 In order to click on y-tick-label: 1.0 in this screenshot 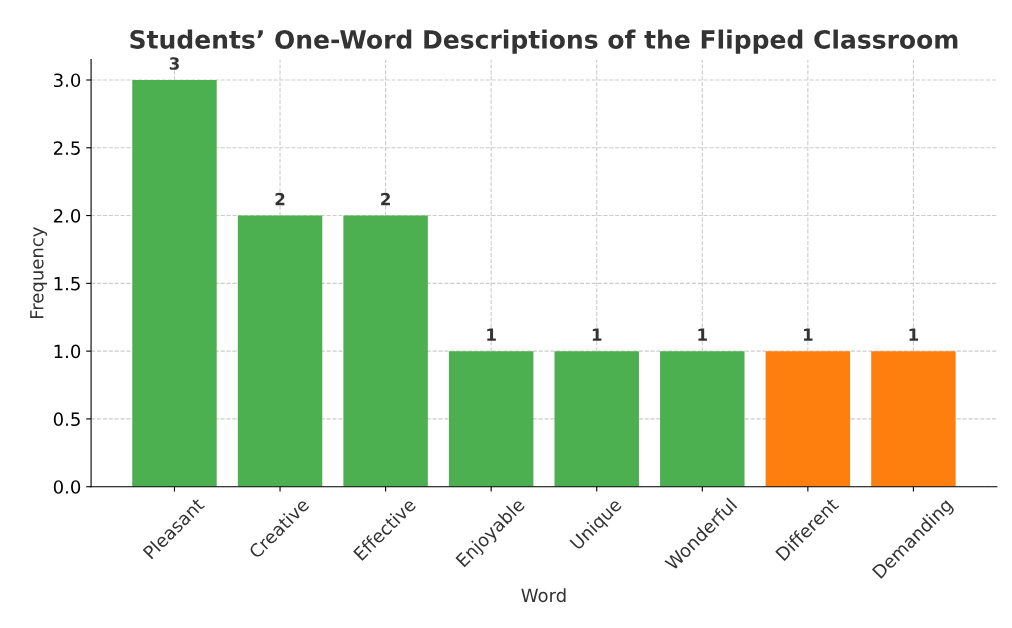, I will do `click(67, 351)`.